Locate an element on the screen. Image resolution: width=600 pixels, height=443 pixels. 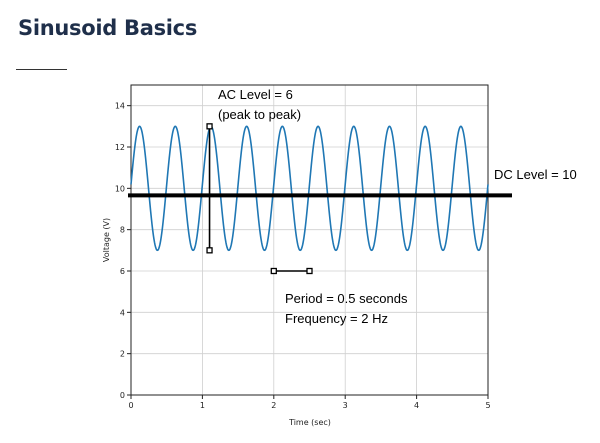
x-axis-label: Time (sec) is located at coordinates (309, 422).